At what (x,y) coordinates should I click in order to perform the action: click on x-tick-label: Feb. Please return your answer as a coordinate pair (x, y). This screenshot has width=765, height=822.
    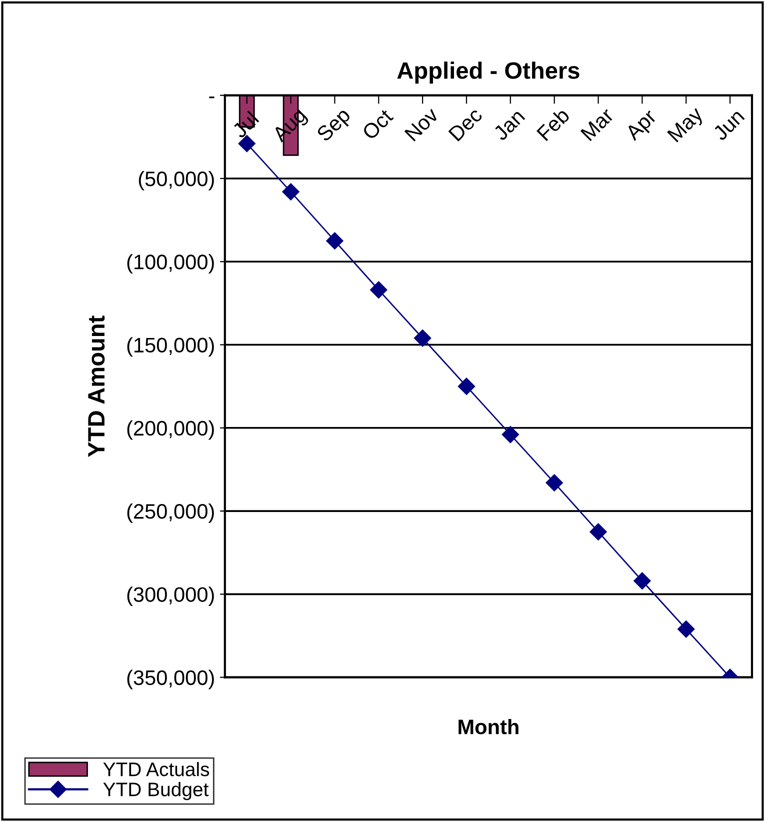
    Looking at the image, I should click on (553, 124).